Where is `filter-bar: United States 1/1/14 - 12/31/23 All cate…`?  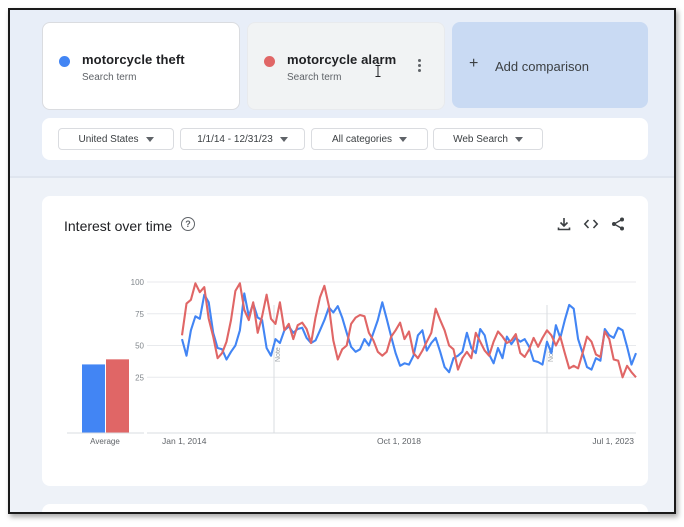
filter-bar: United States 1/1/14 - 12/31/23 All cate… is located at coordinates (345, 139).